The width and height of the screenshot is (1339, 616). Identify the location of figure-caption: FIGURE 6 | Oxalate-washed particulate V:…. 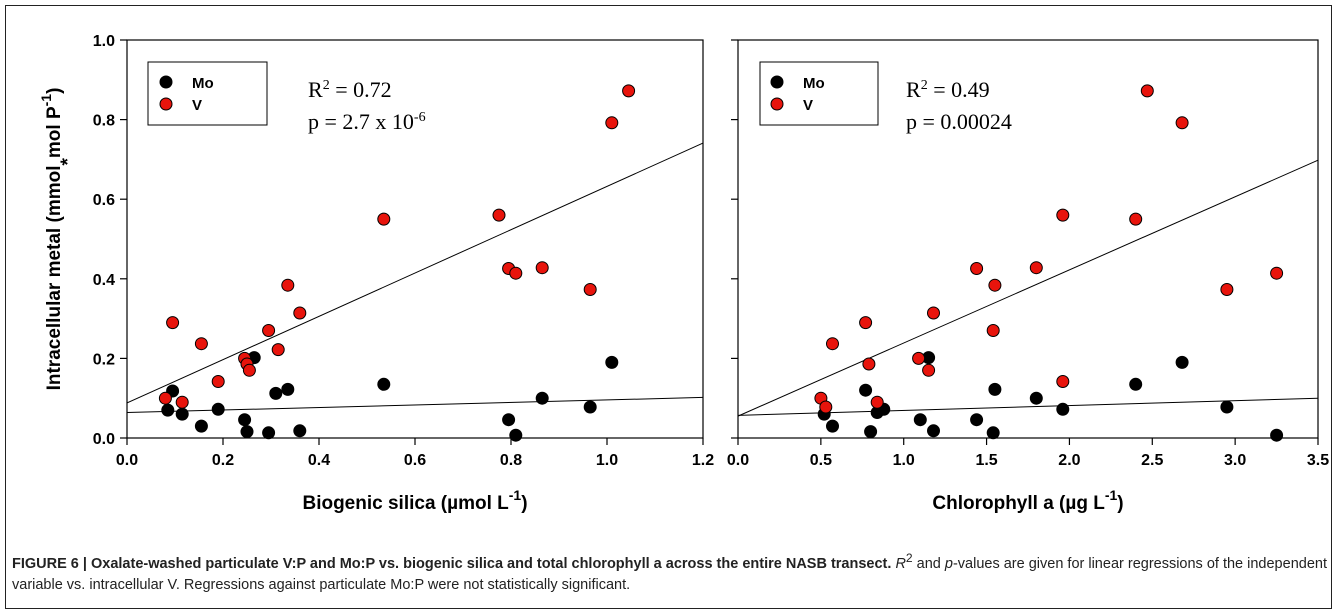
(669, 572).